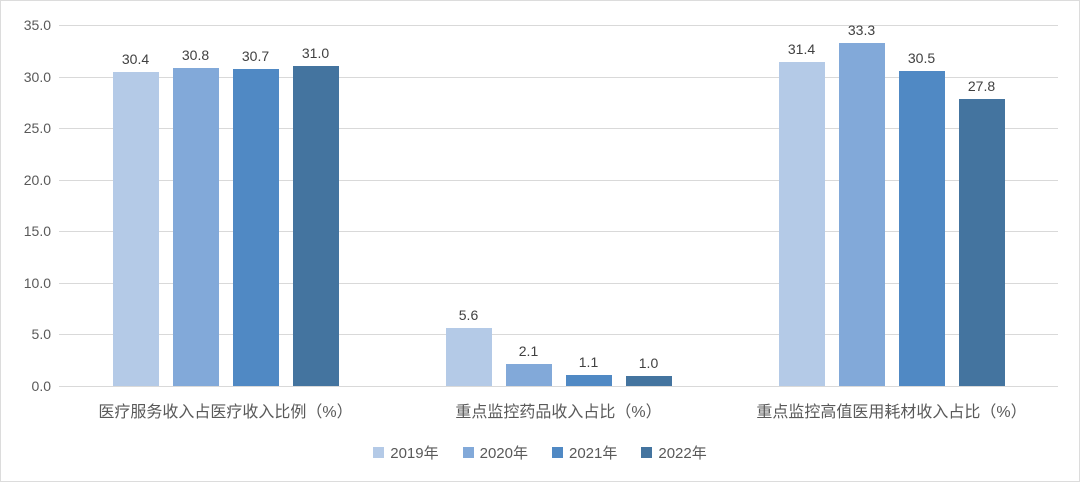  What do you see at coordinates (37, 282) in the screenshot?
I see `y-axis-tick-label: 10.0` at bounding box center [37, 282].